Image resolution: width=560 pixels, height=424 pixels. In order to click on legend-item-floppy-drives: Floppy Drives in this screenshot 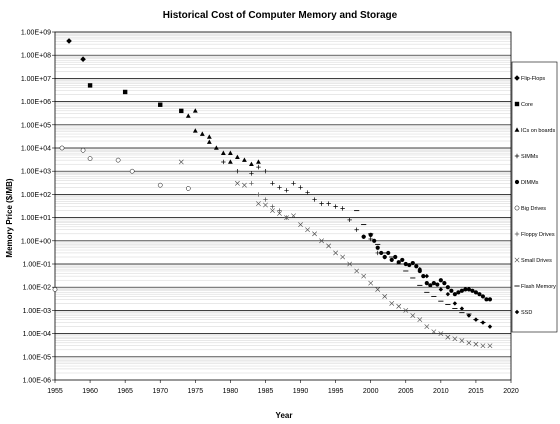, I will do `click(534, 234)`.